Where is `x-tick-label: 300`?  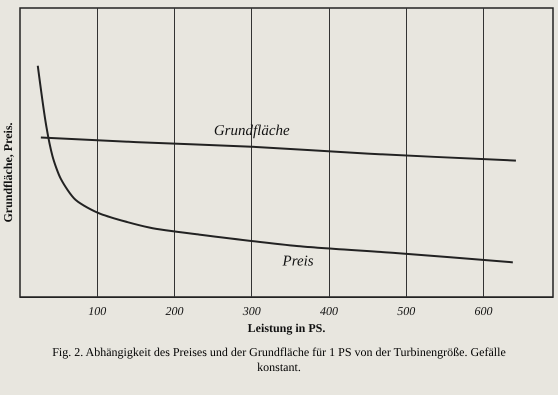 x-tick-label: 300 is located at coordinates (251, 311).